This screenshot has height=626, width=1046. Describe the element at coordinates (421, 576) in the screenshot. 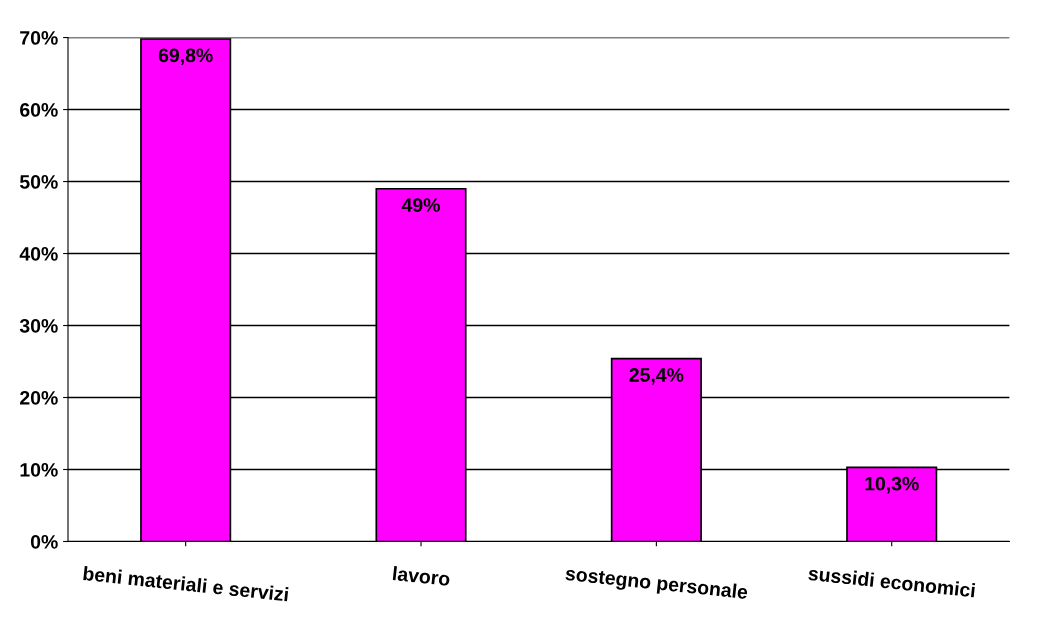

I see `x-tick-label: lavoro` at that location.